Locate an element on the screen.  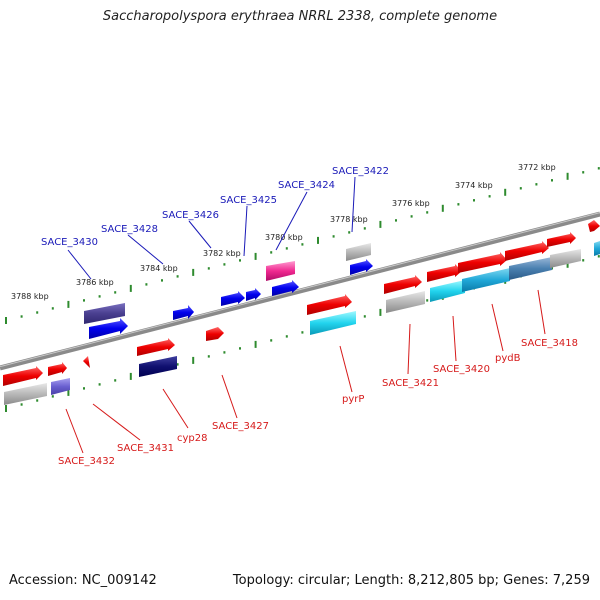
gene-pydB-red is located at coordinates (482, 262).